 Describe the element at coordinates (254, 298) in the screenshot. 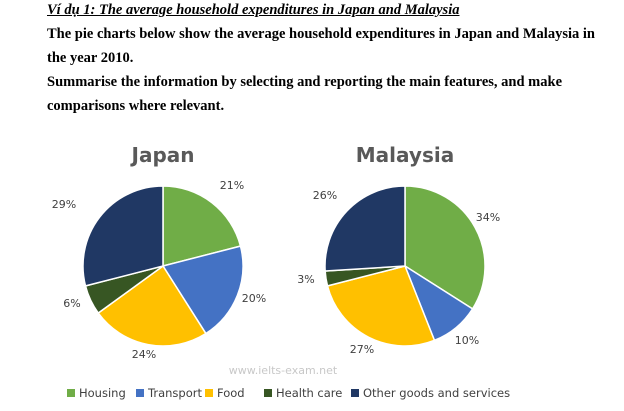

I see `data-label: 20%` at that location.